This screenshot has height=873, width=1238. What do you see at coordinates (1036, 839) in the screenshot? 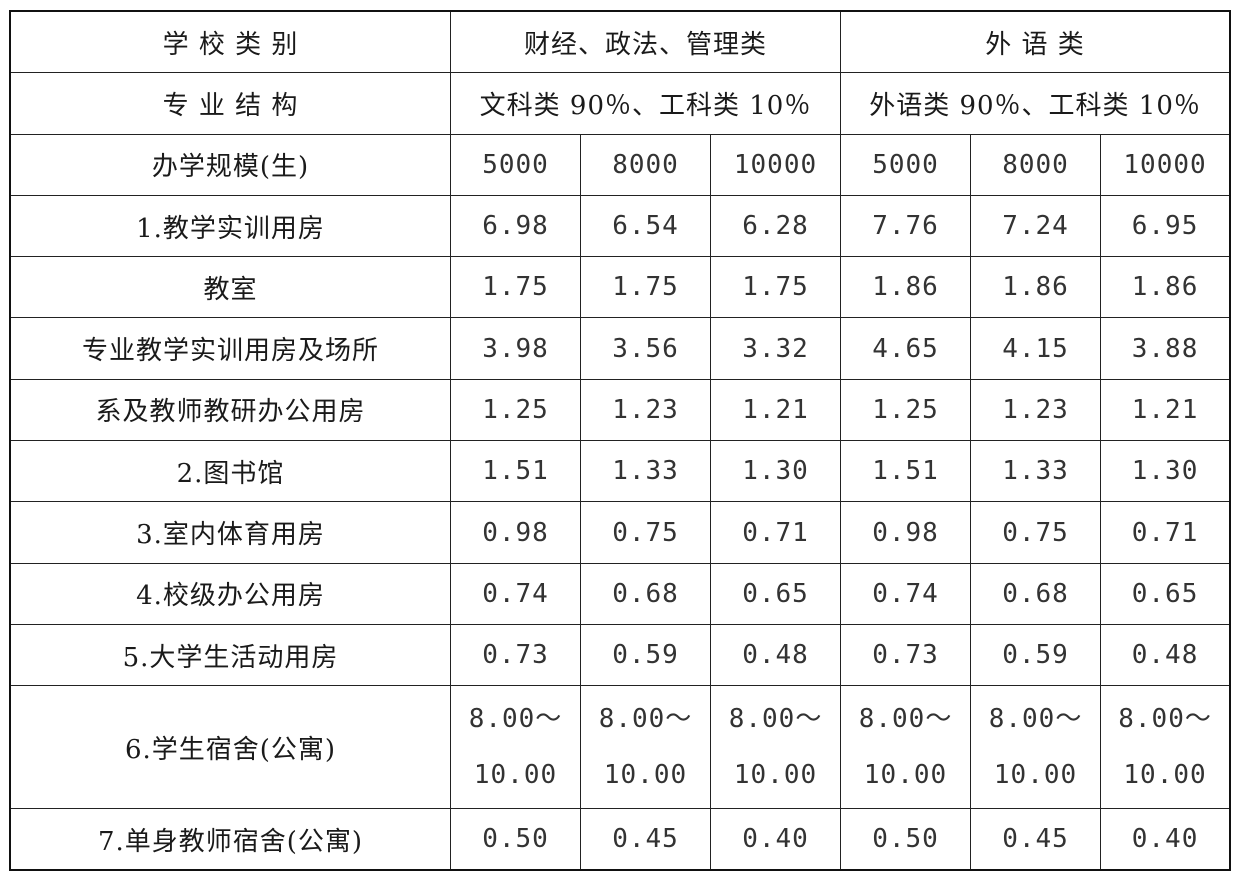
I see `value-cell: 0.45` at bounding box center [1036, 839].